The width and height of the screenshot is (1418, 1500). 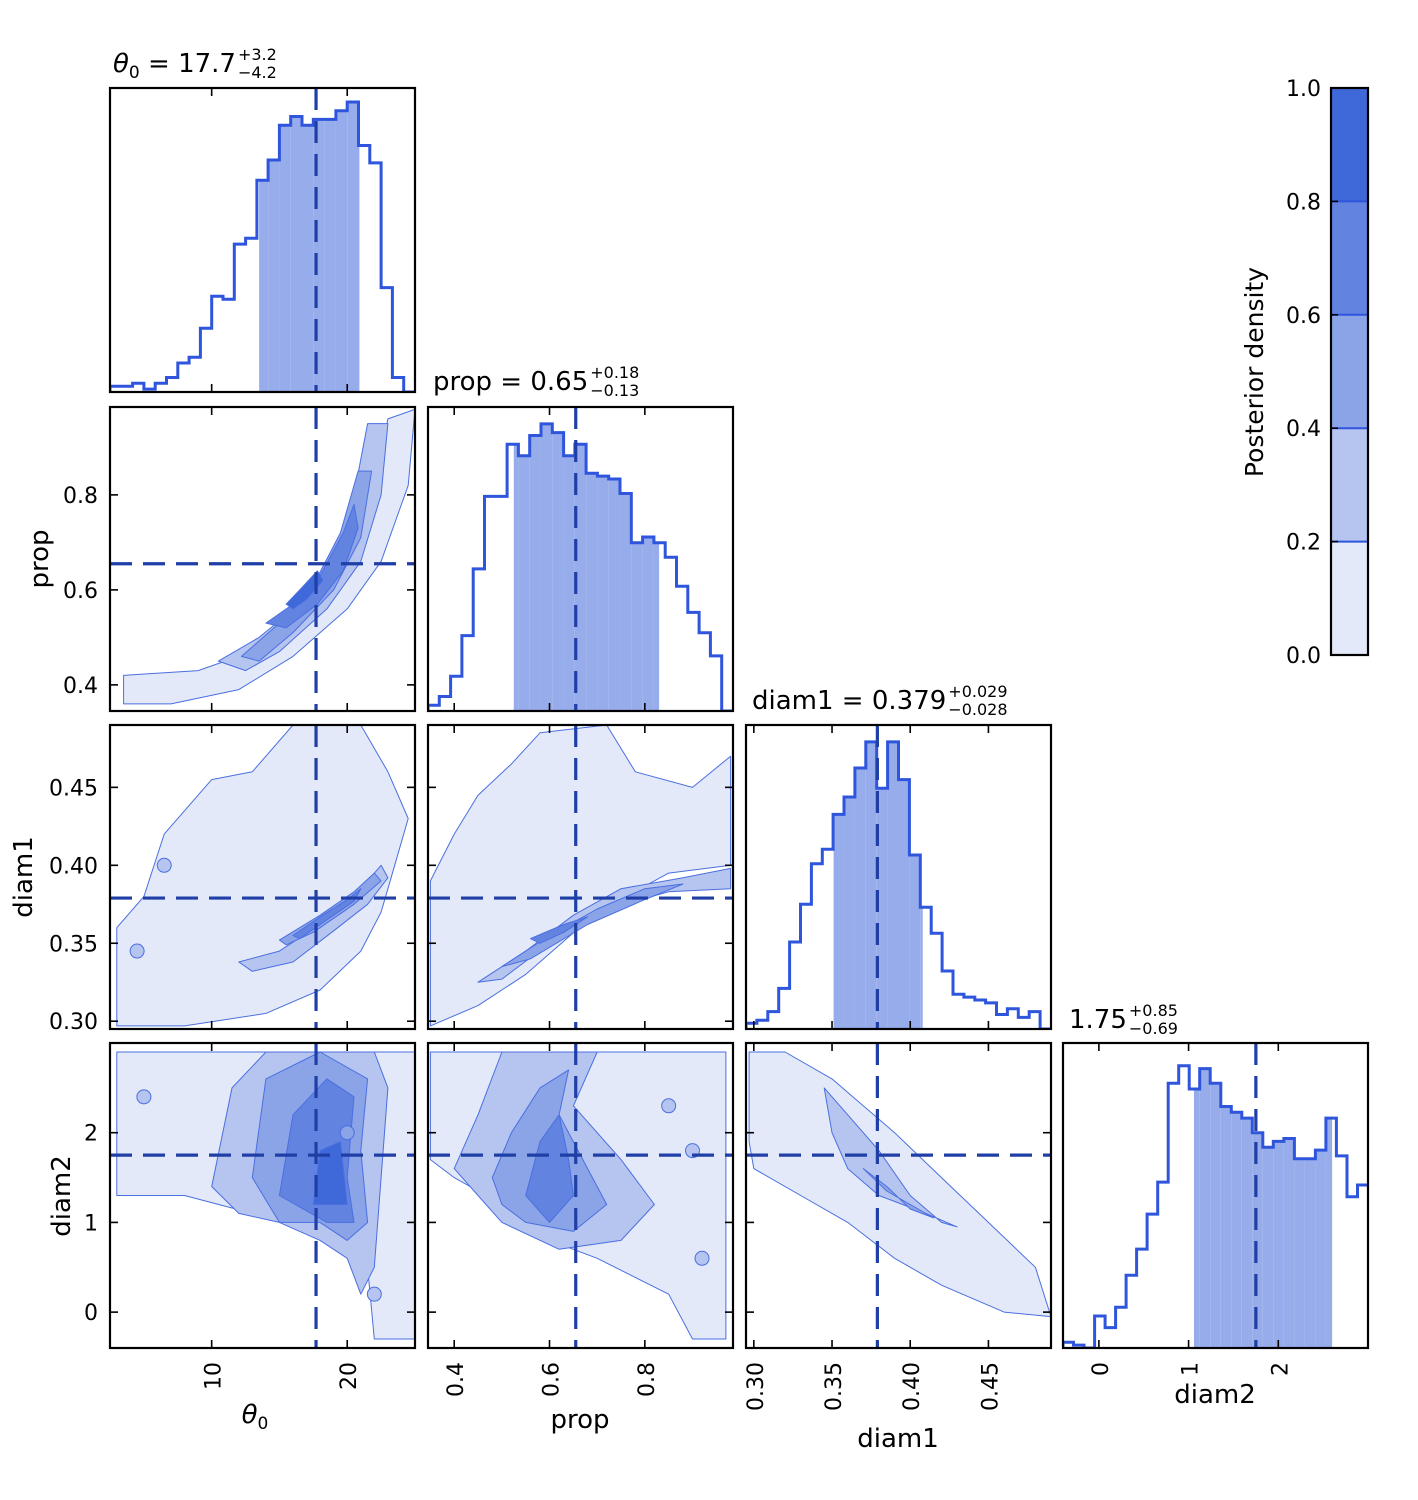 What do you see at coordinates (214, 1376) in the screenshot?
I see `x-tick-label: 10` at bounding box center [214, 1376].